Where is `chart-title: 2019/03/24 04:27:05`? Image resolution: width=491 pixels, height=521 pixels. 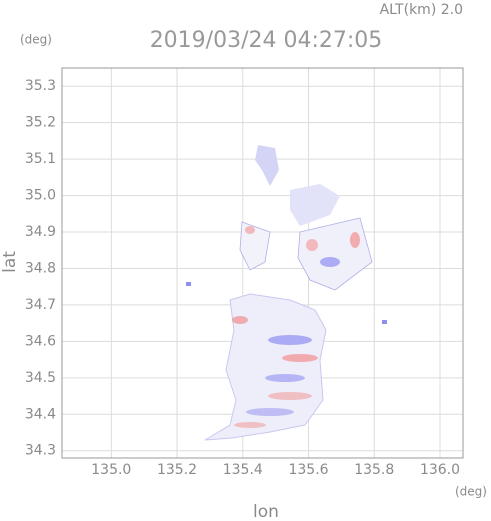 chart-title: 2019/03/24 04:27:05 is located at coordinates (266, 40).